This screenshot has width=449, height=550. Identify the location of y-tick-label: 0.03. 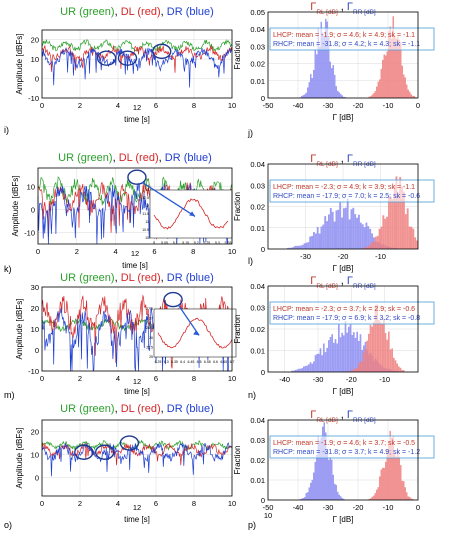
(257, 440).